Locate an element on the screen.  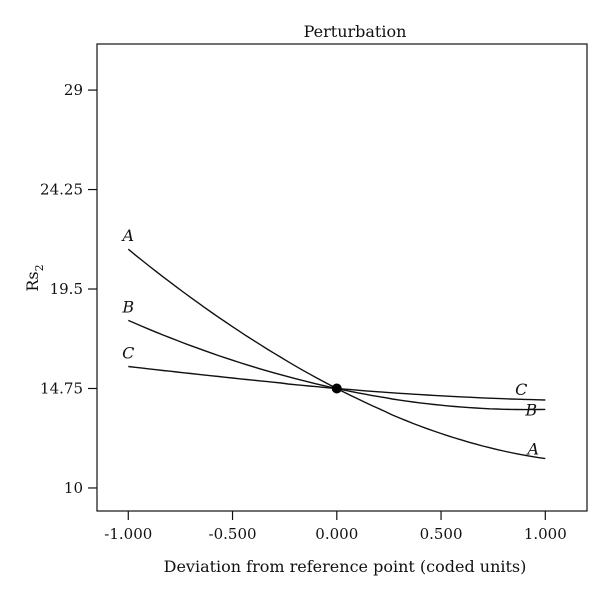
chart-title: Perturbation is located at coordinates (355, 31).